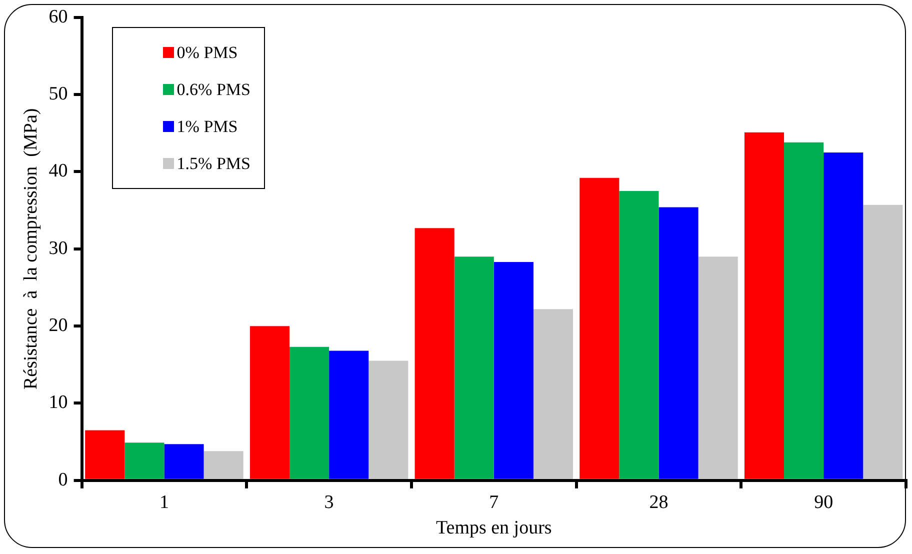 The height and width of the screenshot is (554, 912). I want to click on legend-label: 0% PMS, so click(207, 52).